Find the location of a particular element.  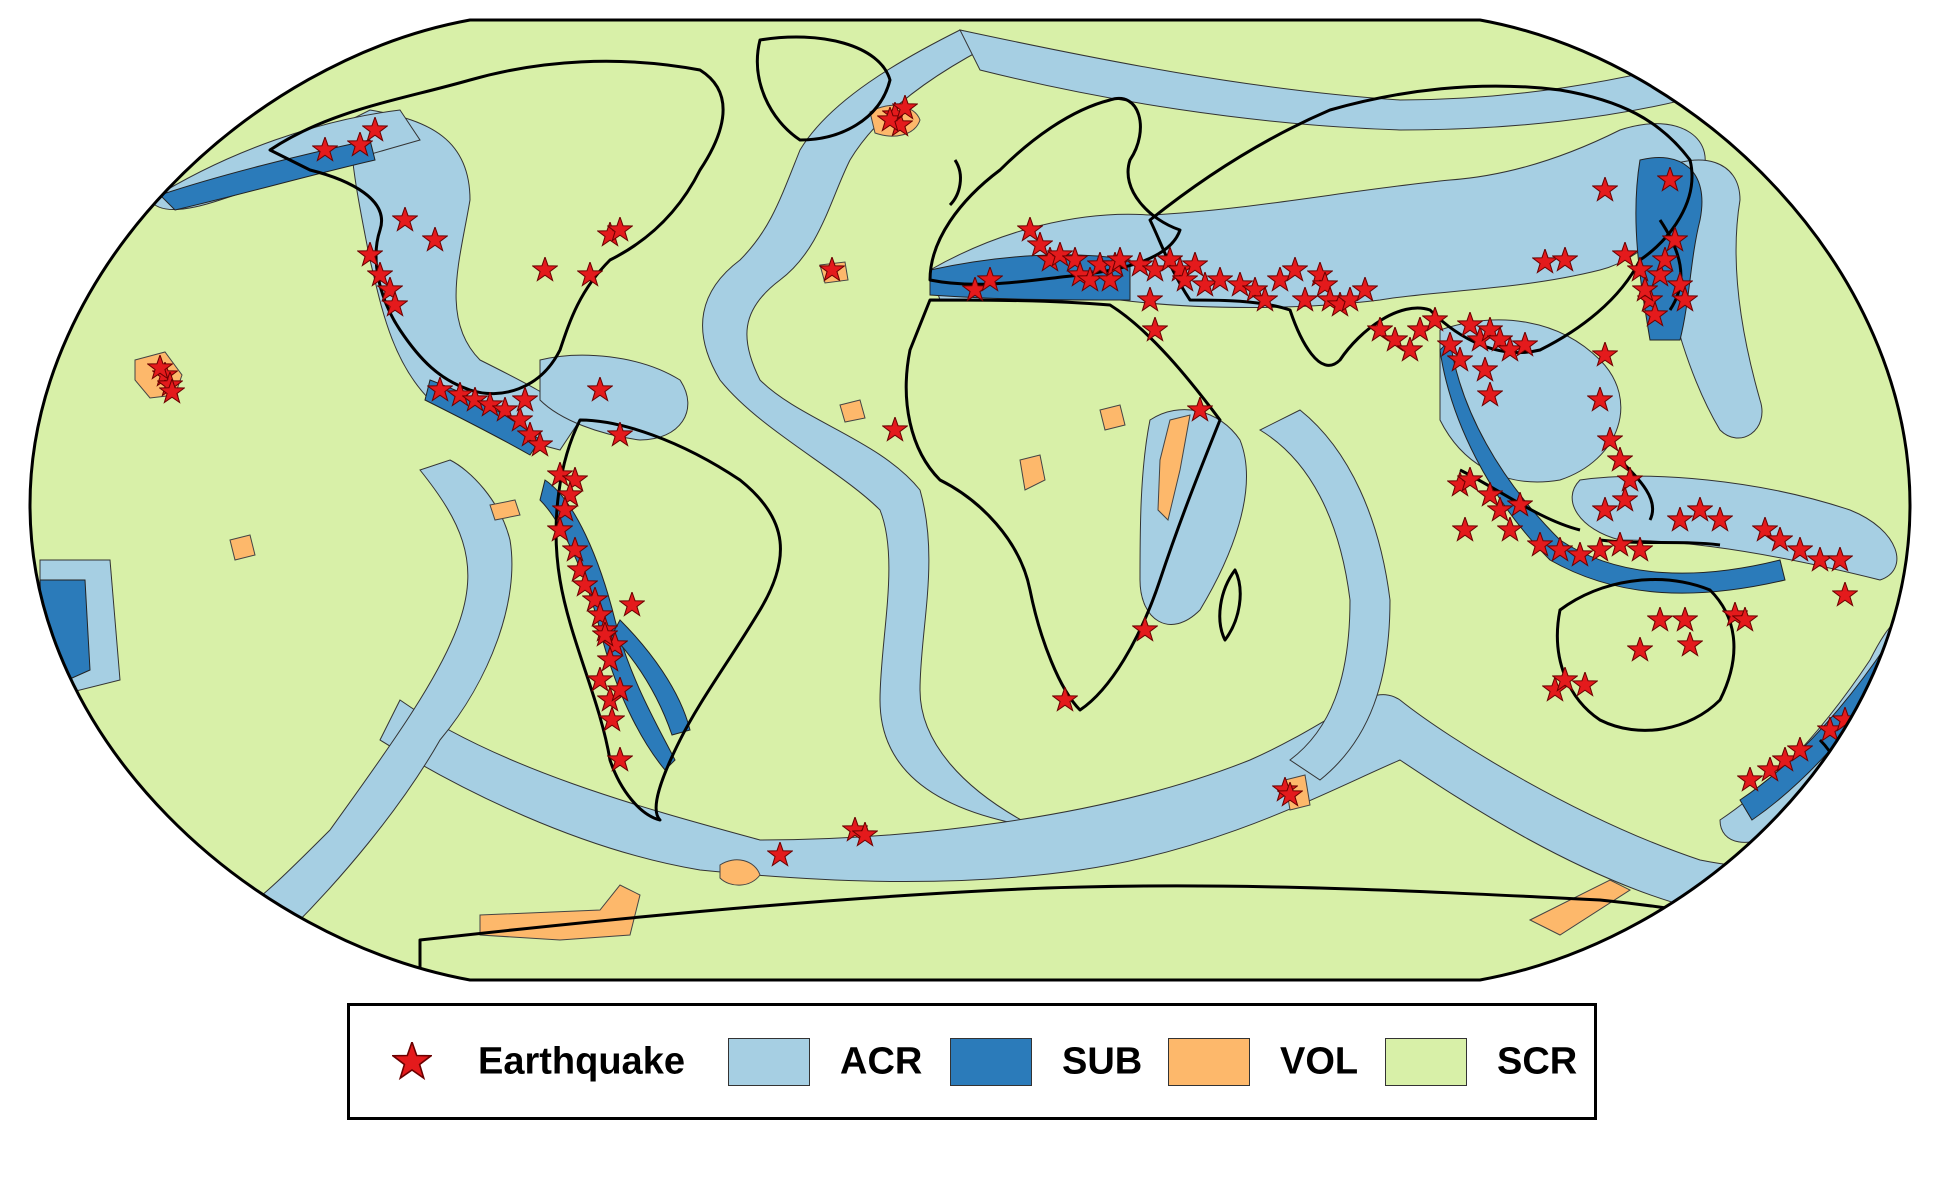

vol-ross-sea is located at coordinates (1580, 907).